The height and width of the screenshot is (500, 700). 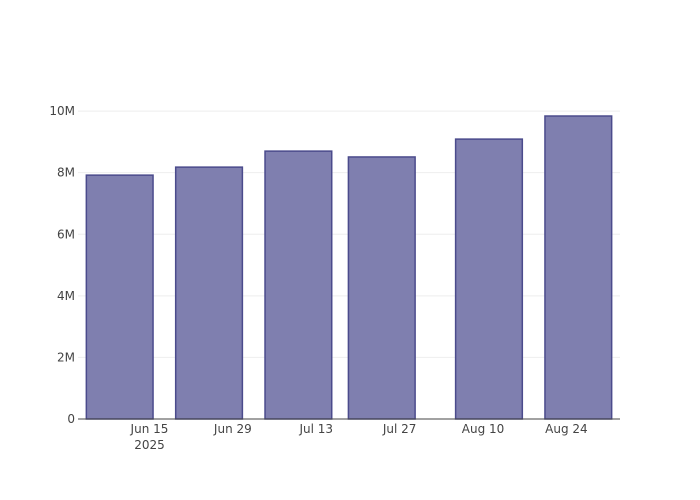 What do you see at coordinates (315, 429) in the screenshot?
I see `x-tick-label: Jul 13` at bounding box center [315, 429].